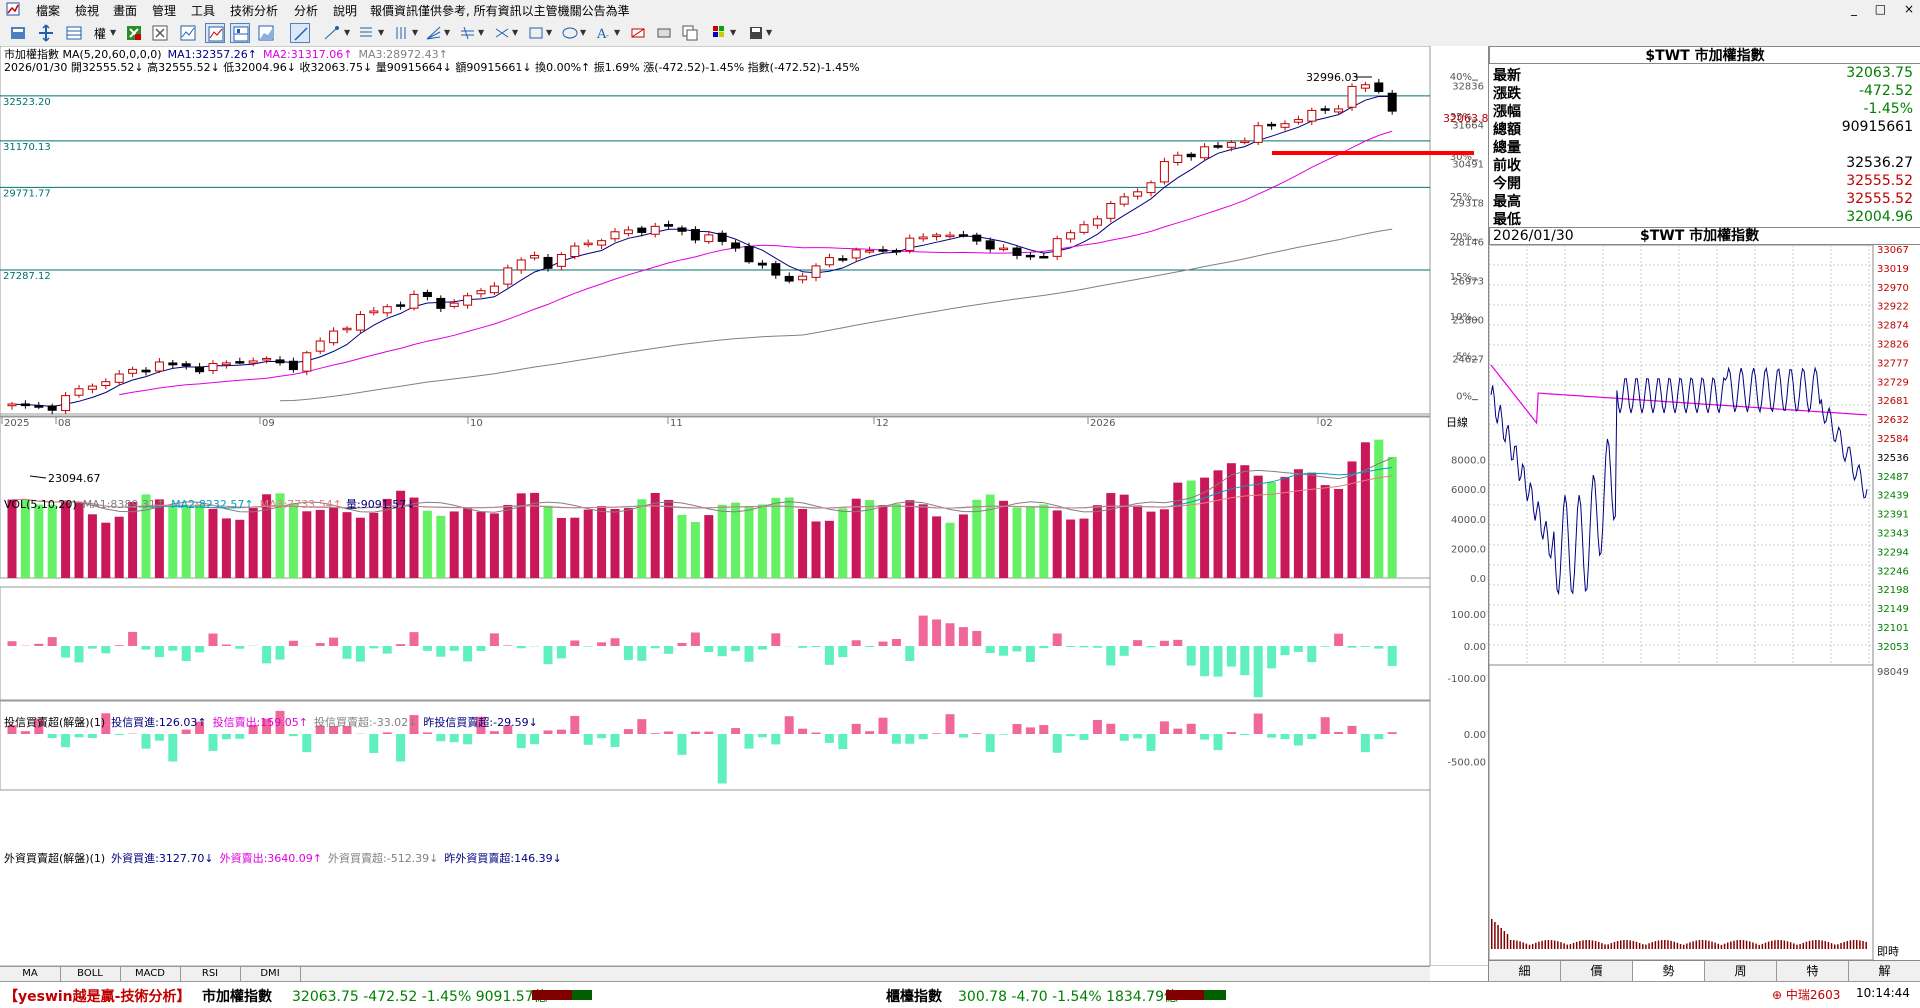  Describe the element at coordinates (125, 10) in the screenshot. I see `menu-screen: 畫面` at that location.